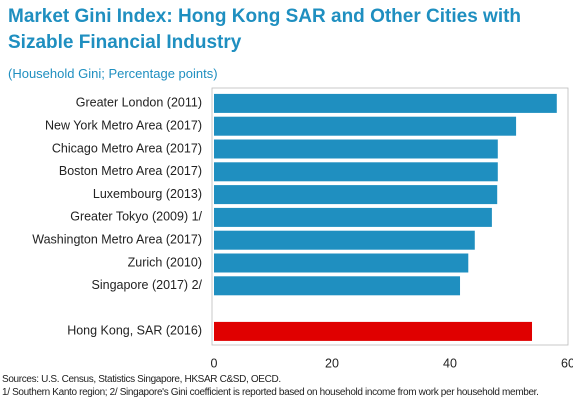  I want to click on y-tick-label: Luxembourg (2013), so click(147, 194).